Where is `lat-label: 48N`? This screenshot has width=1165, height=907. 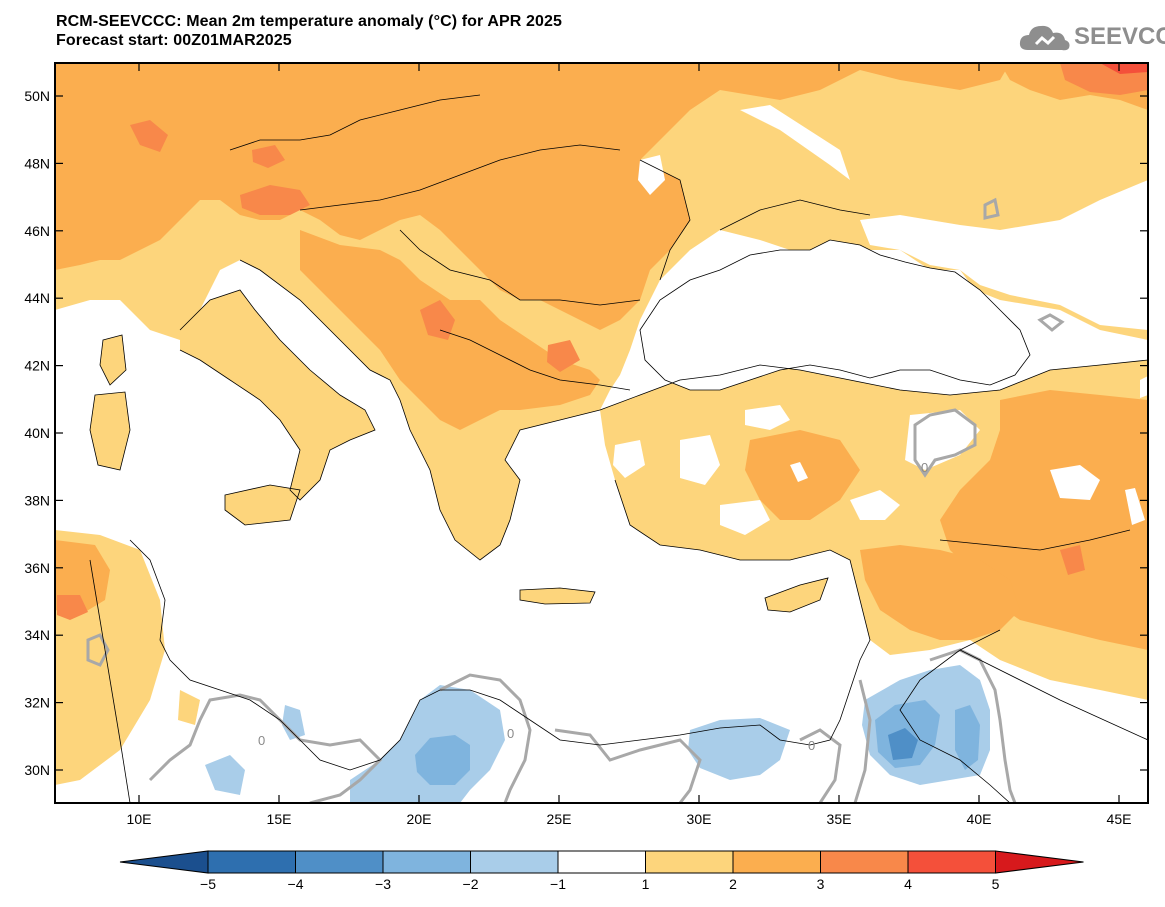 lat-label: 48N is located at coordinates (37, 163).